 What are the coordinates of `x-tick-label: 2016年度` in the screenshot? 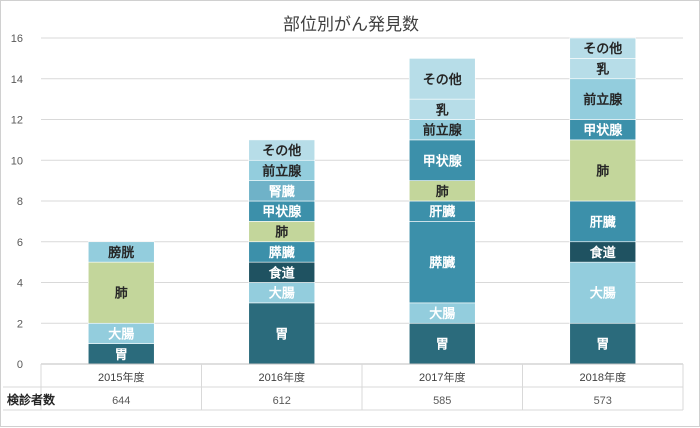 It's located at (282, 377).